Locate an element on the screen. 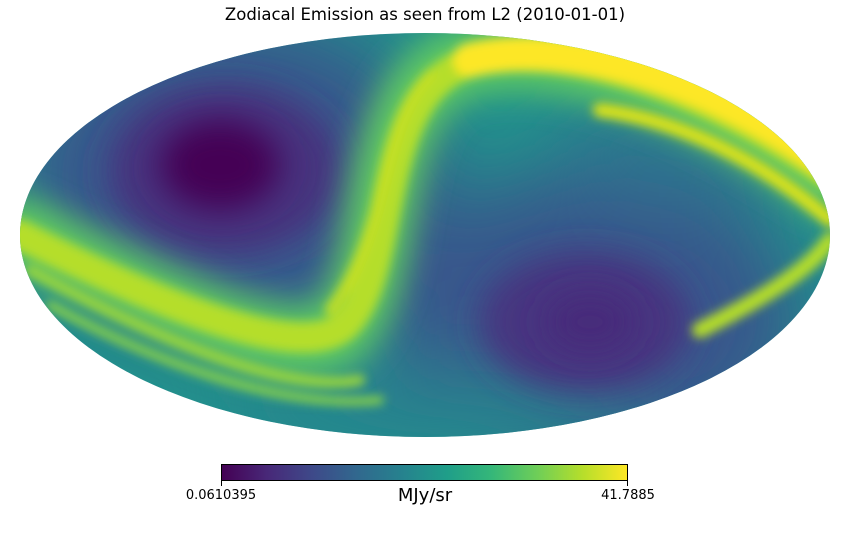  colorbar-max-tick is located at coordinates (627, 483).